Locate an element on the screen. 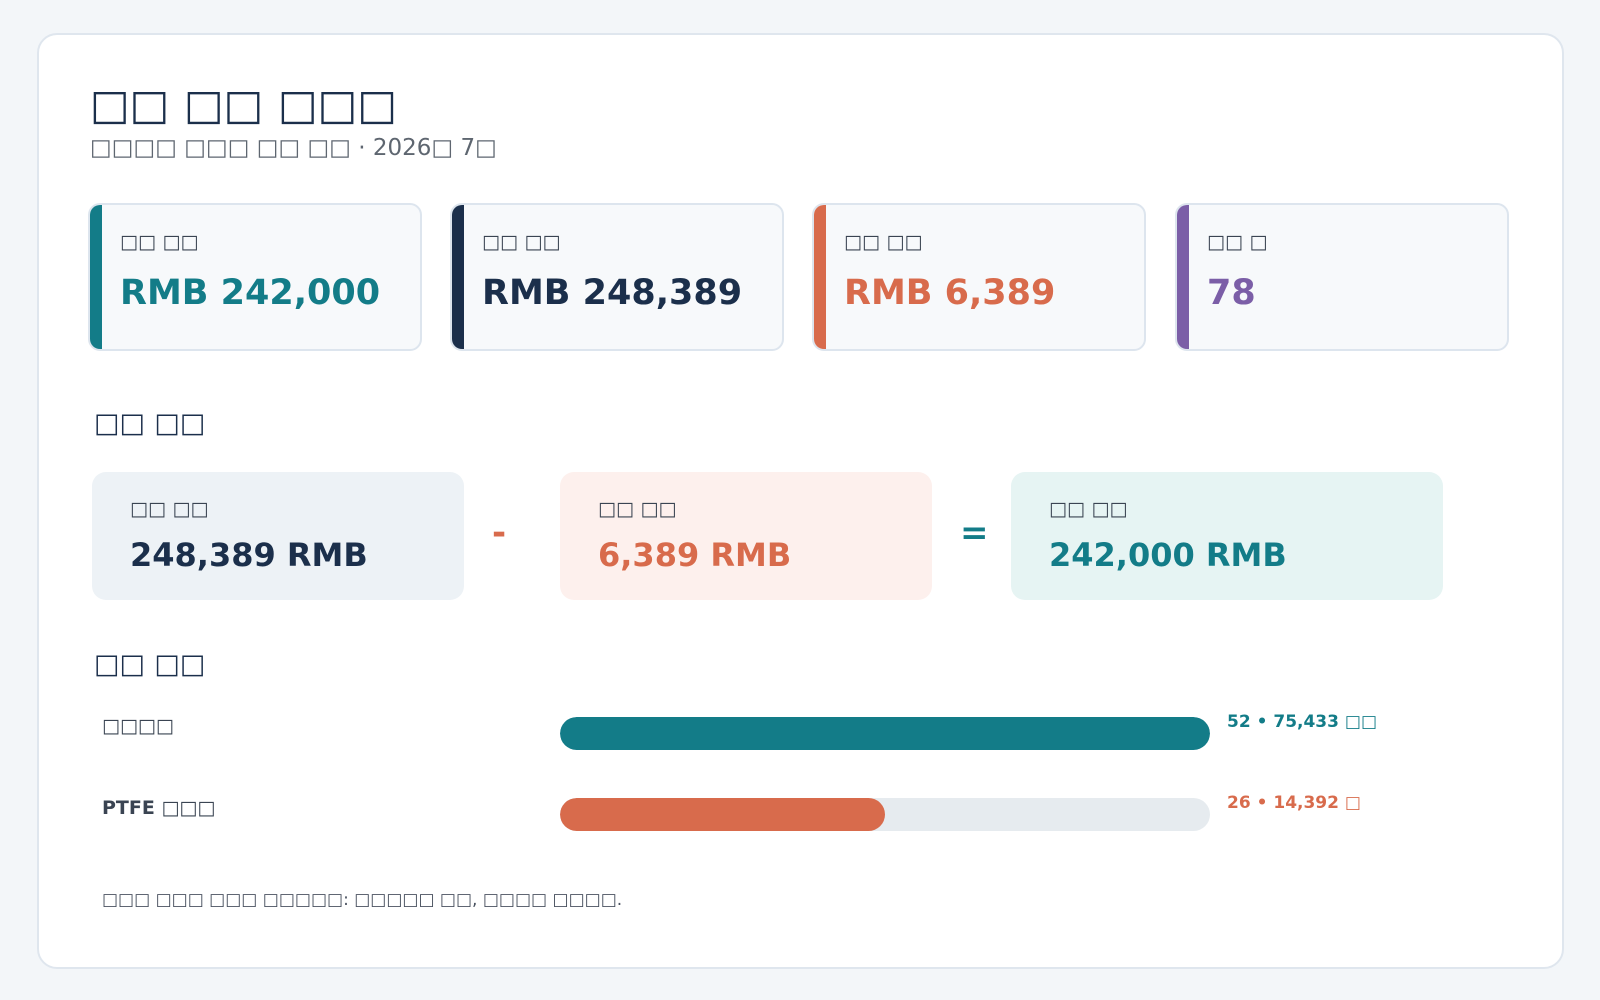 Image resolution: width=1600 pixels, height=1000 pixels. calc-value: 6,389 RMB is located at coordinates (695, 555).